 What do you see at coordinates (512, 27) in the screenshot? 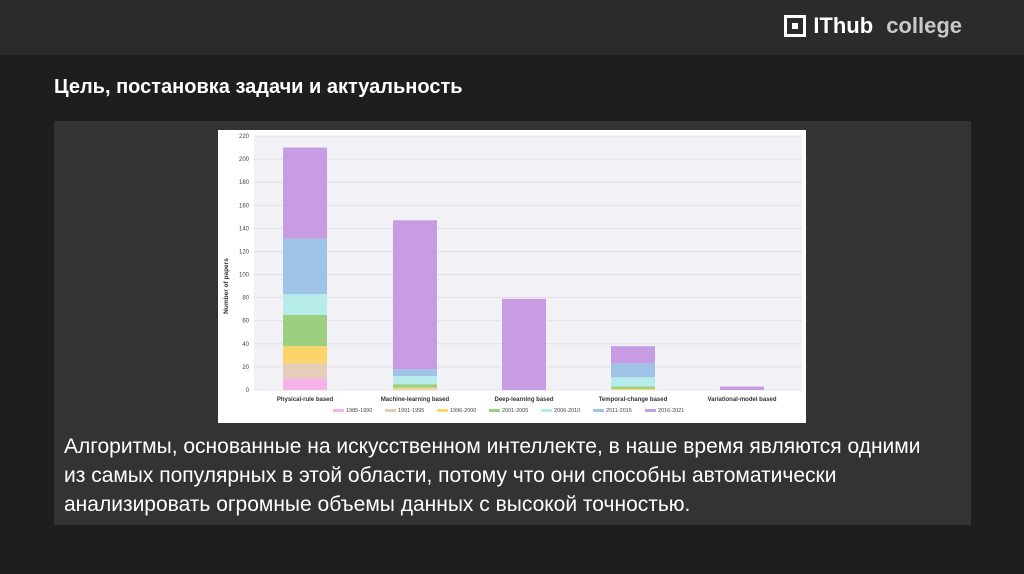
I see `top-bar: IThub college` at bounding box center [512, 27].